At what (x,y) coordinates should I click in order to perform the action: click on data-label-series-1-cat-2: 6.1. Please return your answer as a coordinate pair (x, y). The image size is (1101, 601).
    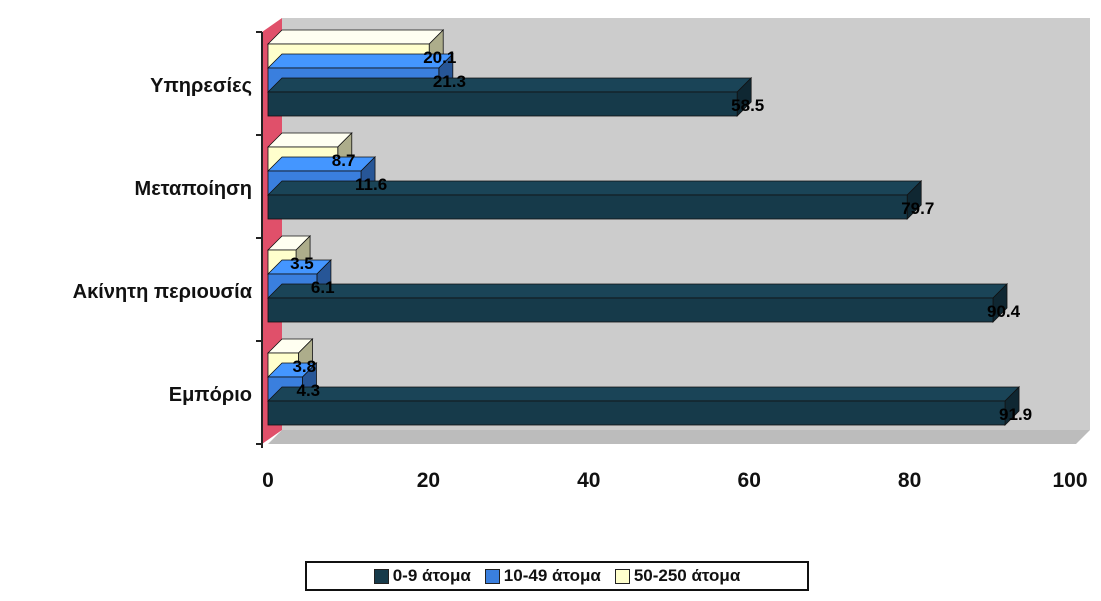
    Looking at the image, I should click on (323, 287).